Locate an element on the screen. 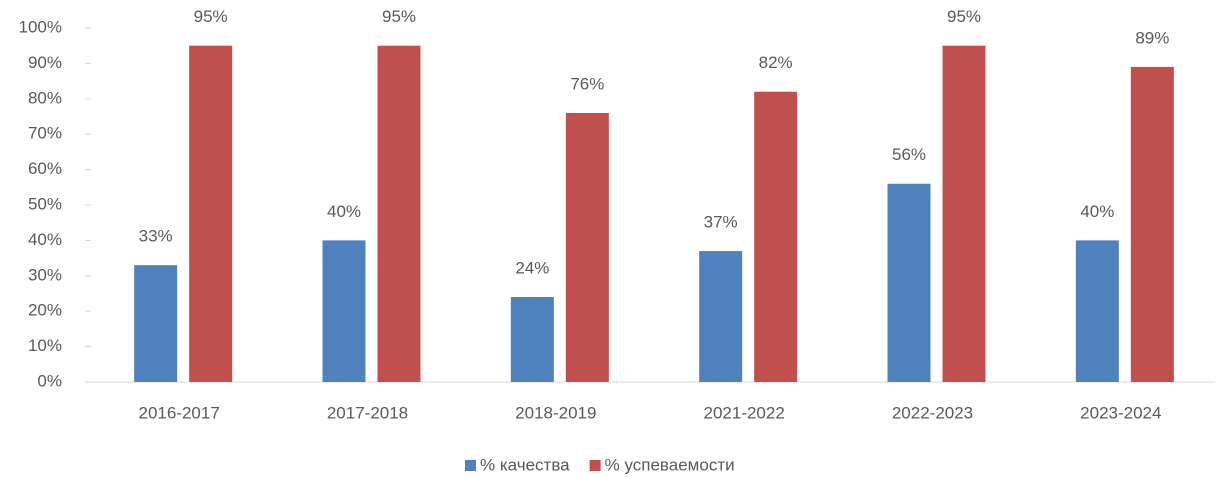 The image size is (1222, 477). x-tick-label: 2023-2024 is located at coordinates (1120, 412).